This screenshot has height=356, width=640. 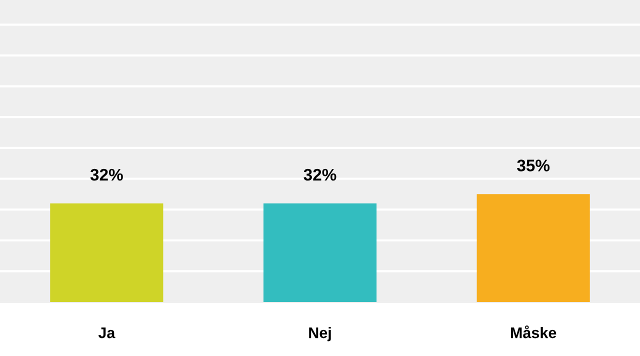 What do you see at coordinates (533, 166) in the screenshot?
I see `data-label: 35%` at bounding box center [533, 166].